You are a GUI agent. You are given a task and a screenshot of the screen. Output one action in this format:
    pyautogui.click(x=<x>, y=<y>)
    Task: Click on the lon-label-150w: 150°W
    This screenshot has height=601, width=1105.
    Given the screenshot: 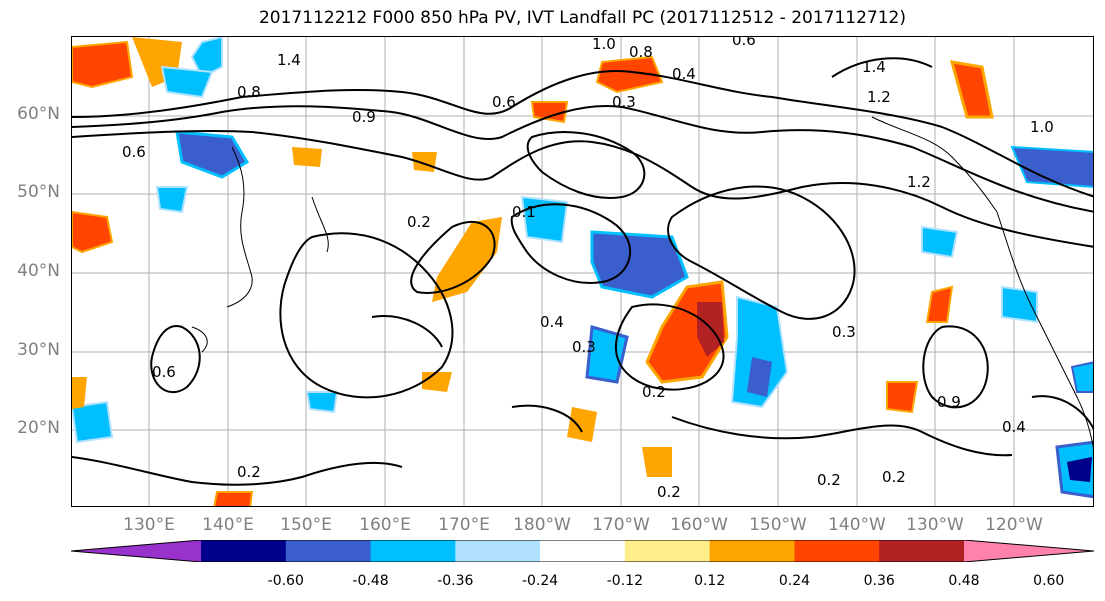 What is the action you would take?
    pyautogui.click(x=778, y=525)
    